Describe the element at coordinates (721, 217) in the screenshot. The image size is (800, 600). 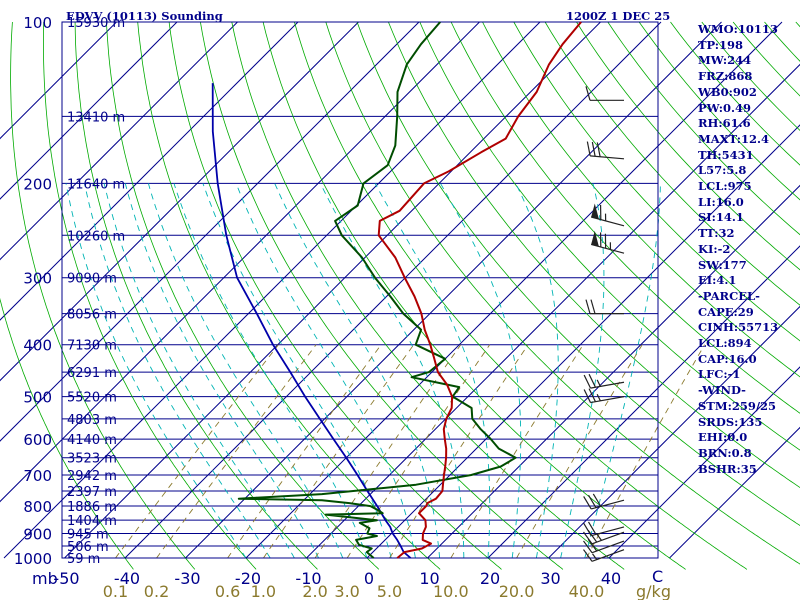
I see `stat-line: SI:14.1` at that location.